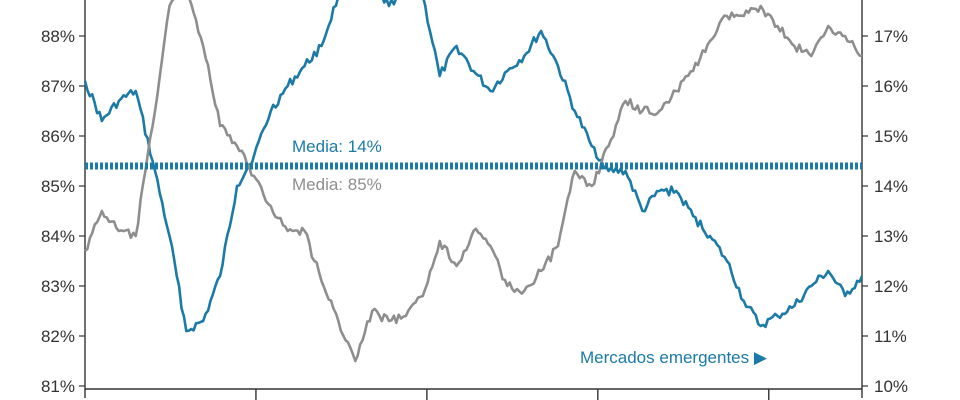  What do you see at coordinates (891, 36) in the screenshot?
I see `right-tick-label: 17%` at bounding box center [891, 36].